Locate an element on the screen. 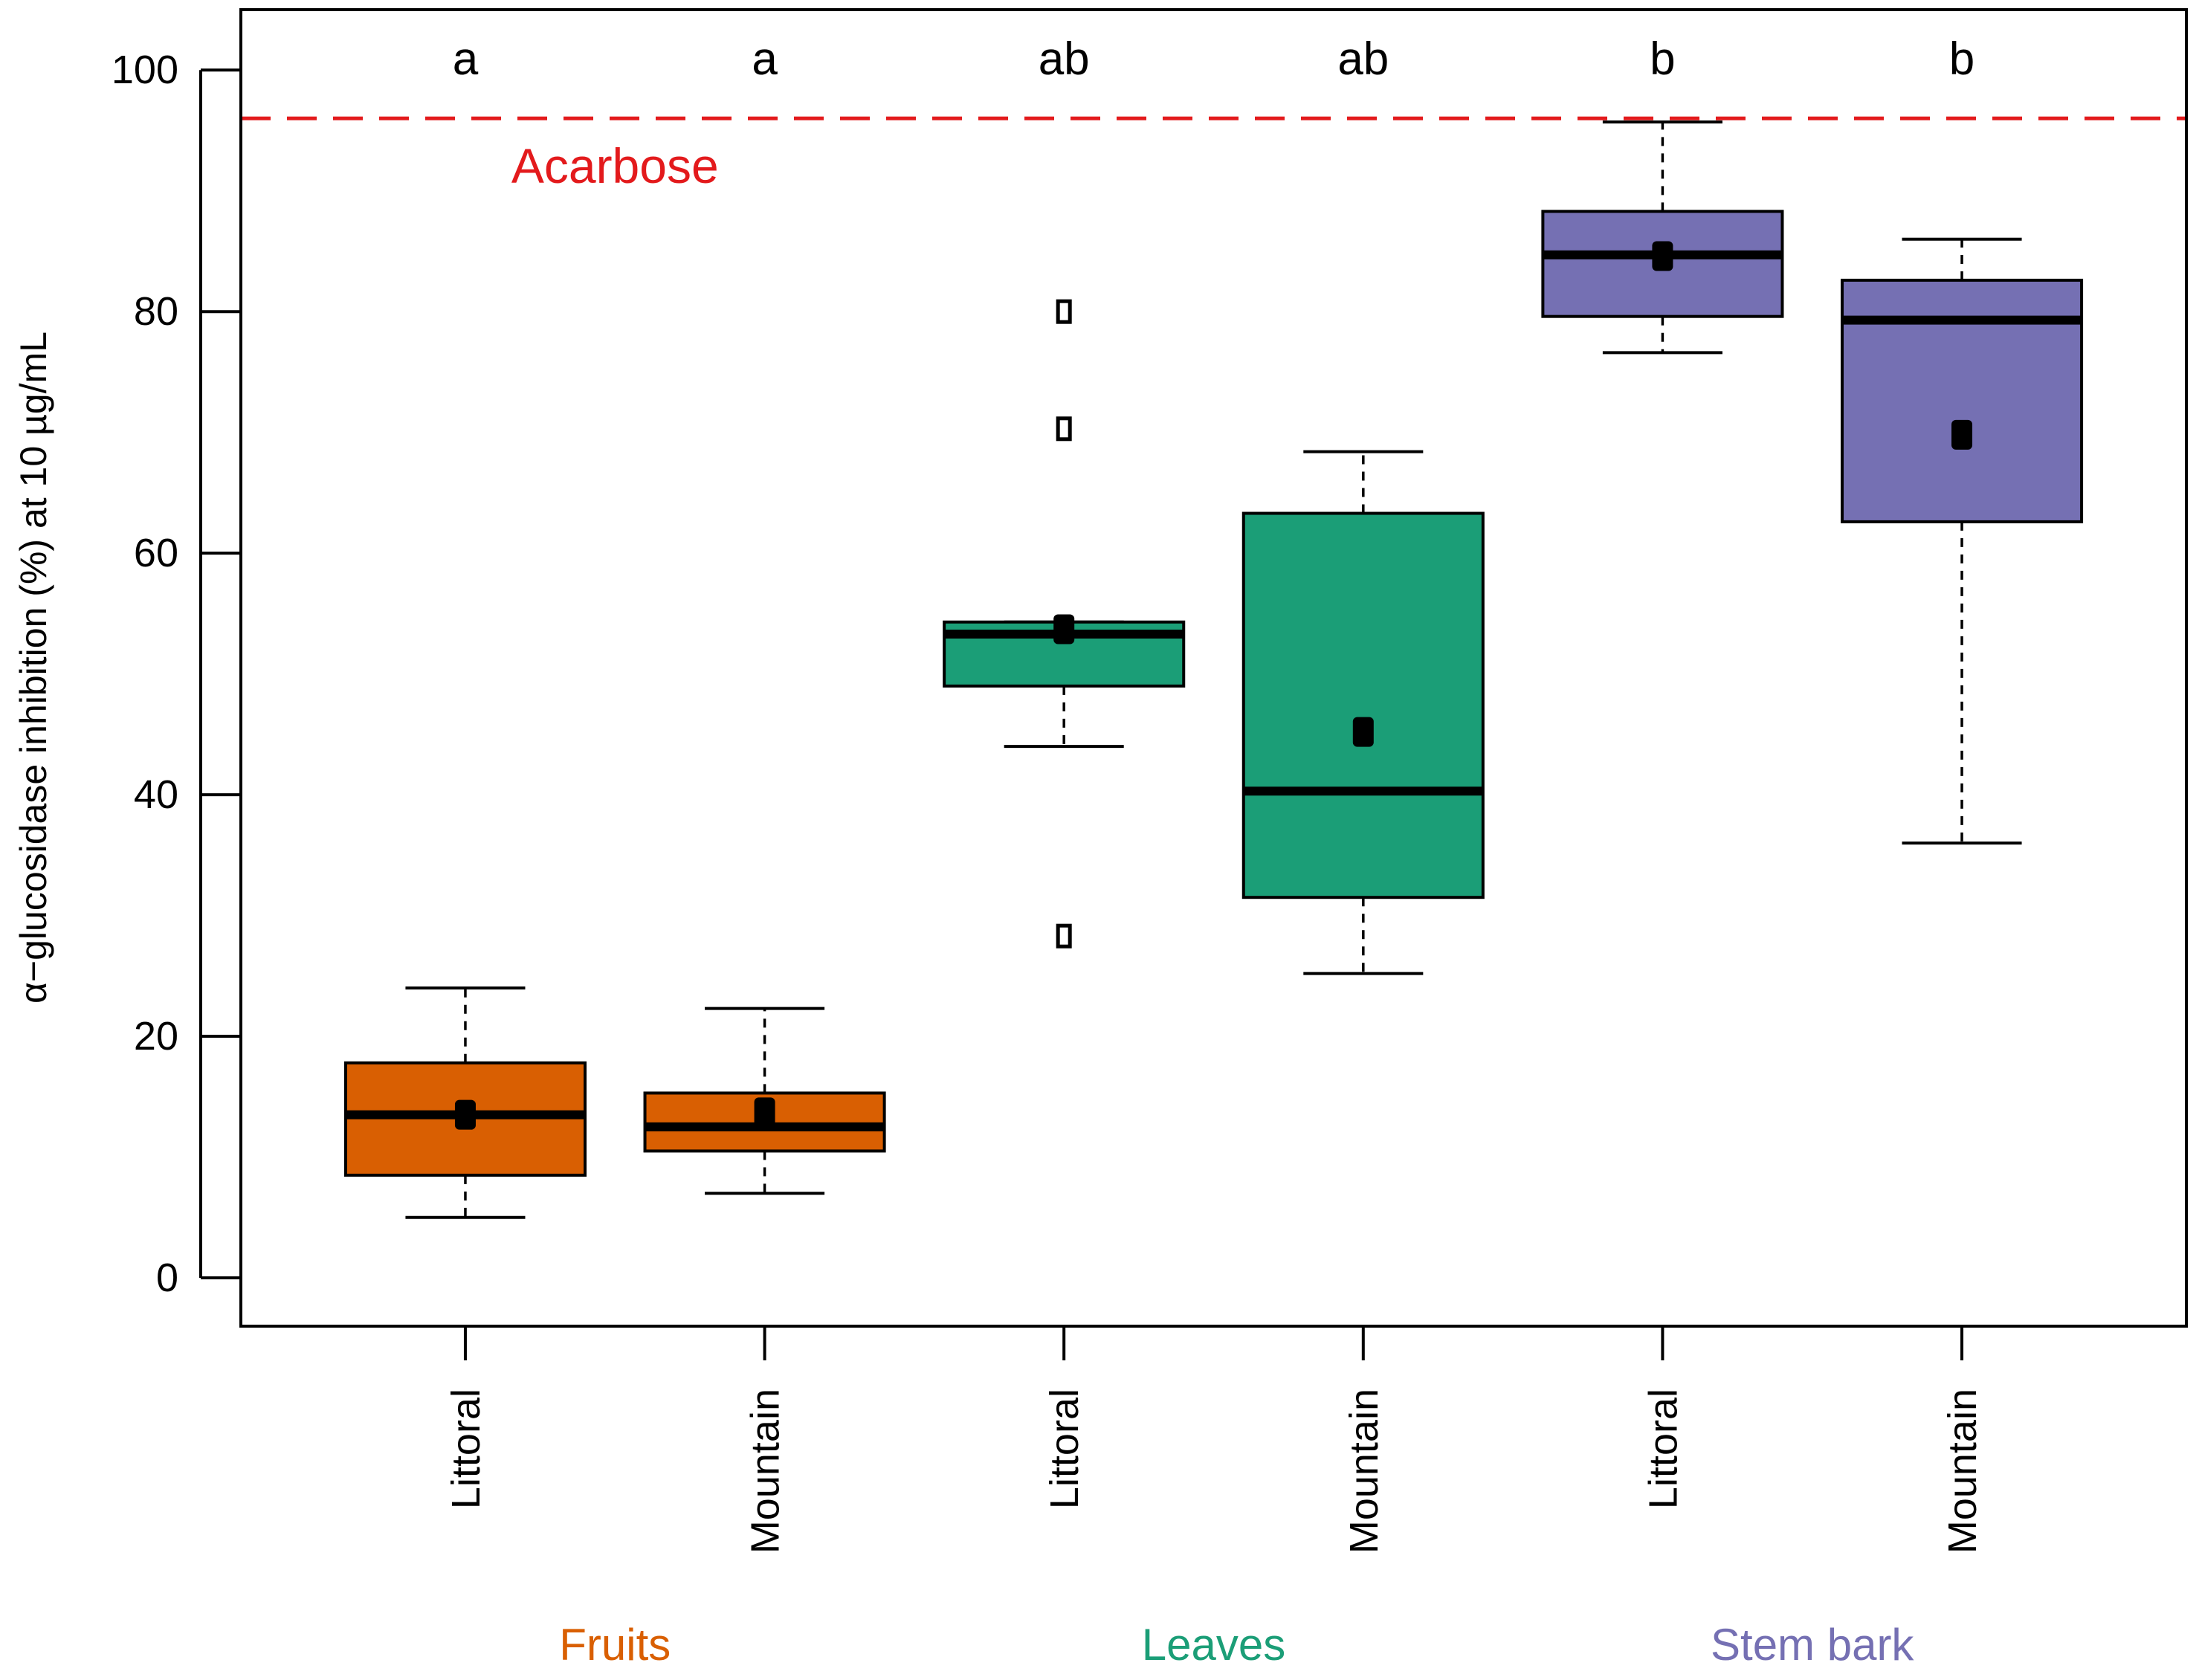 The image size is (2199, 1680). y-axis-label: α−glucosidase inhibition (%) at 10 µg/mL is located at coordinates (33, 668).